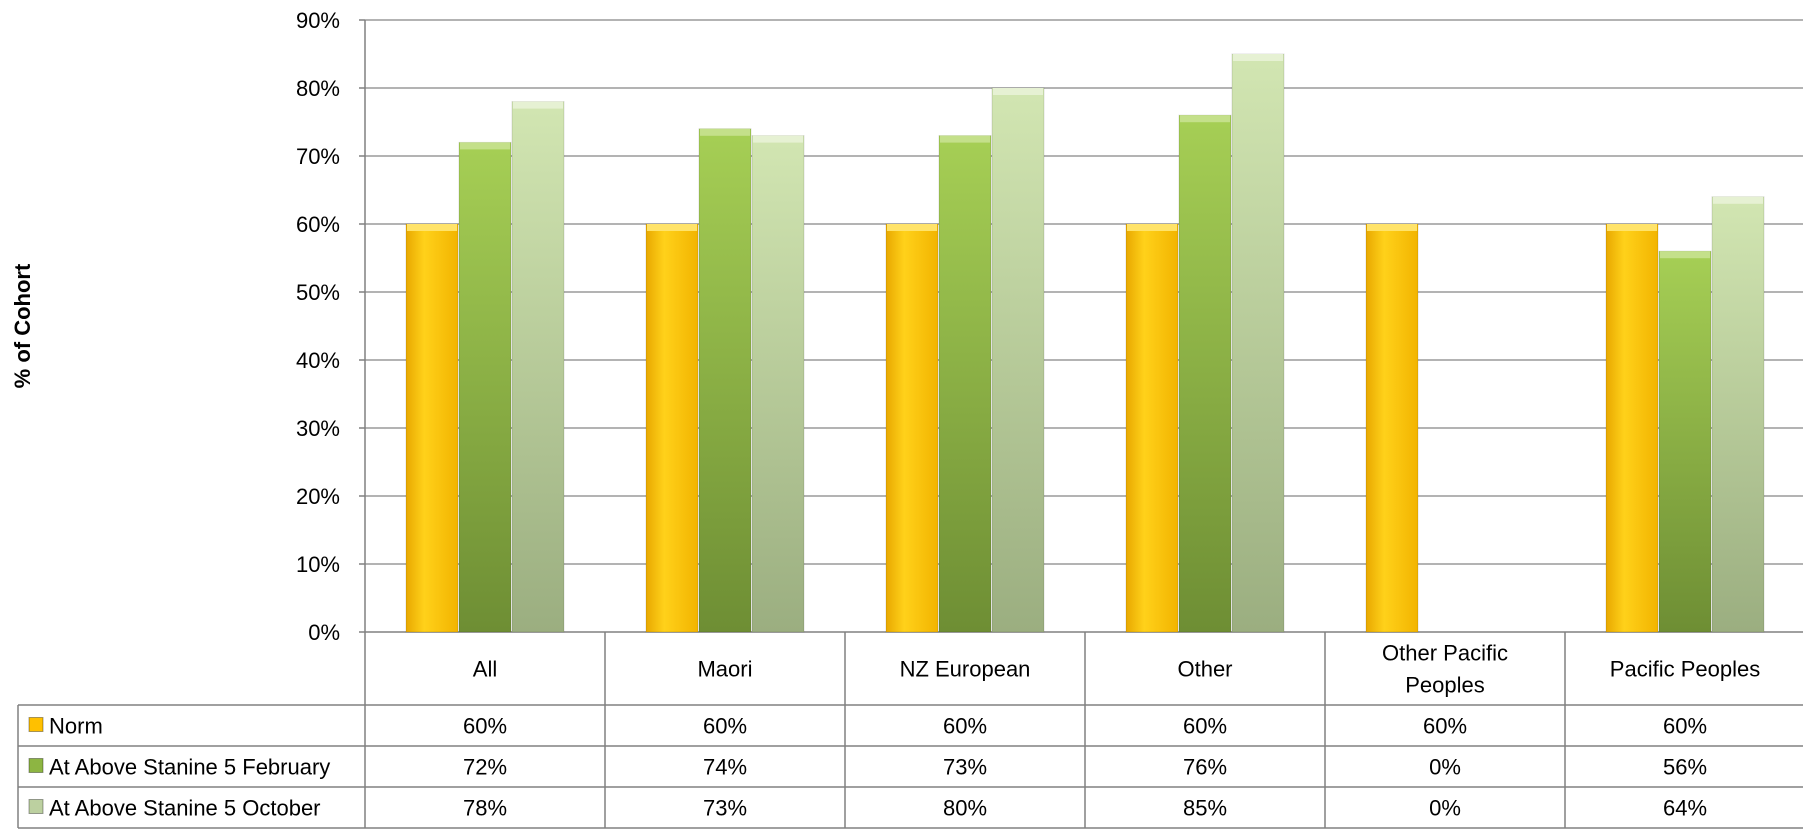 The image size is (1803, 829). What do you see at coordinates (485, 669) in the screenshot?
I see `category-label: All` at bounding box center [485, 669].